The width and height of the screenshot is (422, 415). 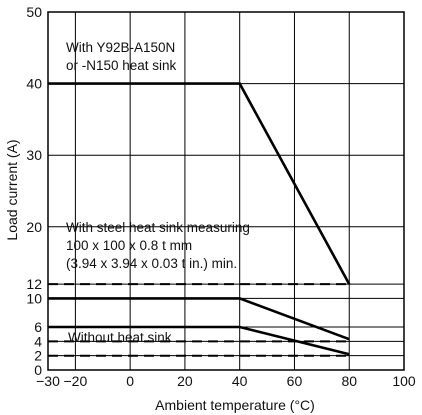 What do you see at coordinates (404, 381) in the screenshot?
I see `x-tick-label: 100` at bounding box center [404, 381].